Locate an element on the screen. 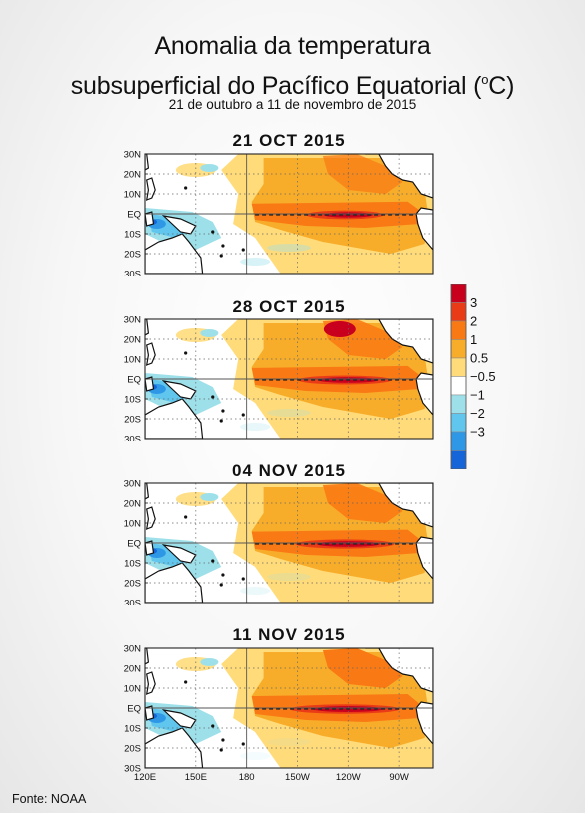  anomaly-map-3: 30N 20N 10N EQ 10S 20S 30S is located at coordinates (279, 542).